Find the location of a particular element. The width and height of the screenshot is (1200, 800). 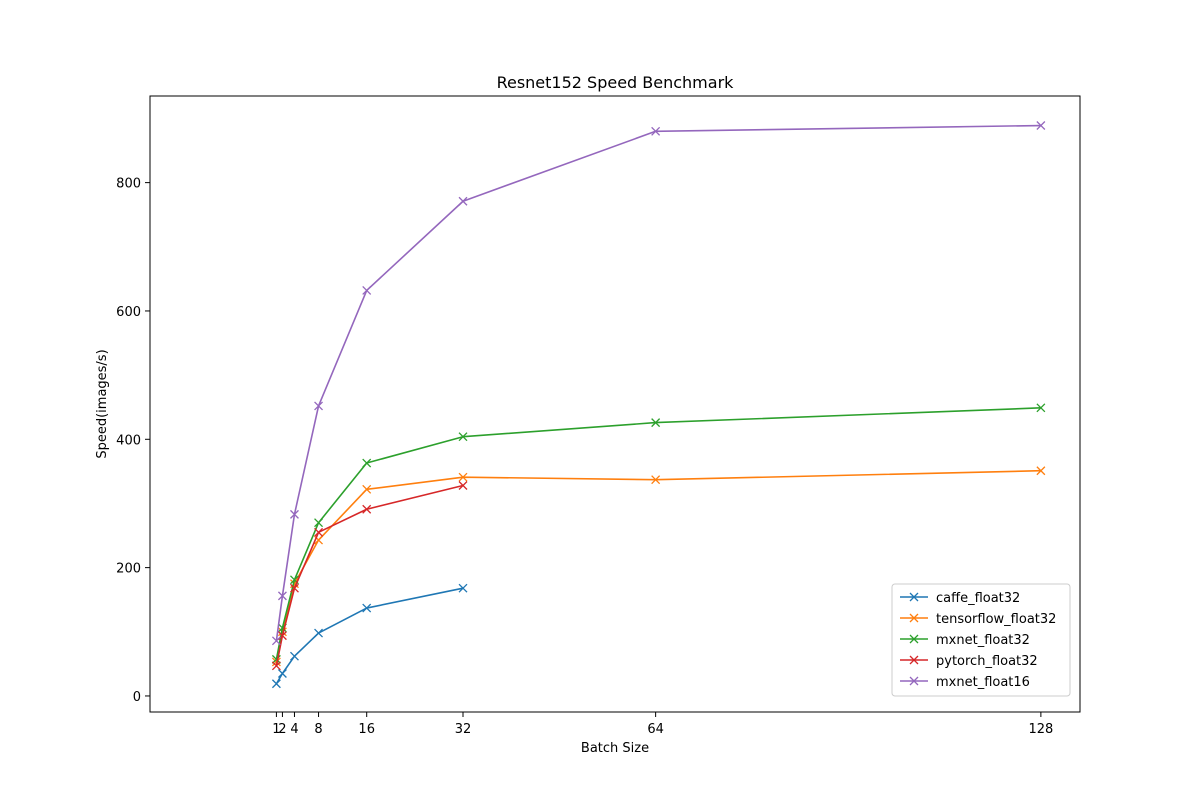

x-tick-label: 2 is located at coordinates (282, 729).